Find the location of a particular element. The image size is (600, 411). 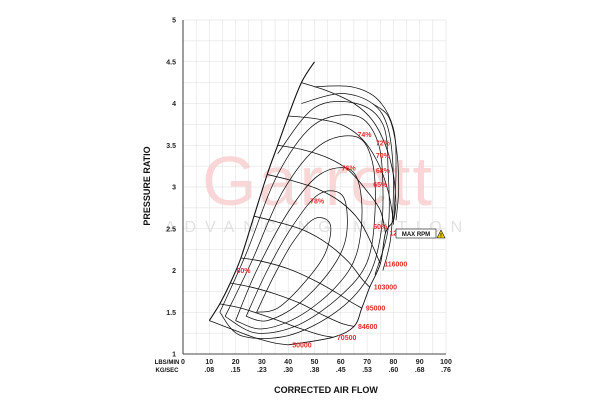

x-tick-label: 80 is located at coordinates (394, 362).